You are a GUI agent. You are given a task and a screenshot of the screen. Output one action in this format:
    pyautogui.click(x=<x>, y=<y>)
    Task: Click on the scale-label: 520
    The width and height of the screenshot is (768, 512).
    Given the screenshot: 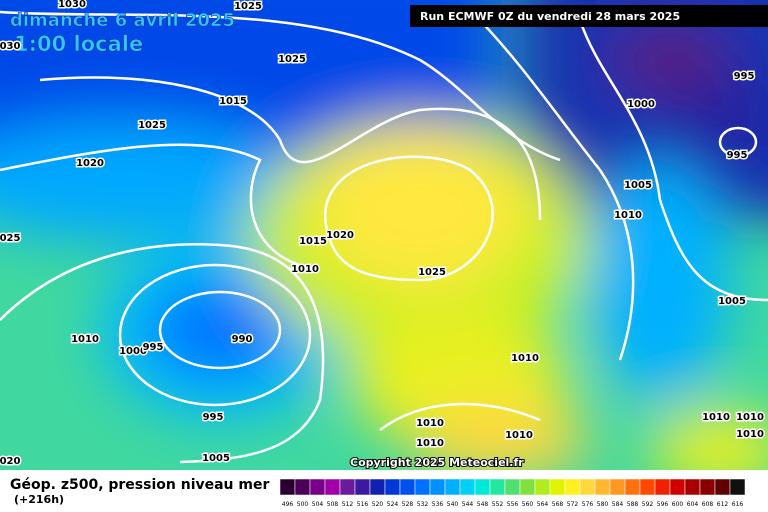 What is the action you would take?
    pyautogui.click(x=378, y=504)
    